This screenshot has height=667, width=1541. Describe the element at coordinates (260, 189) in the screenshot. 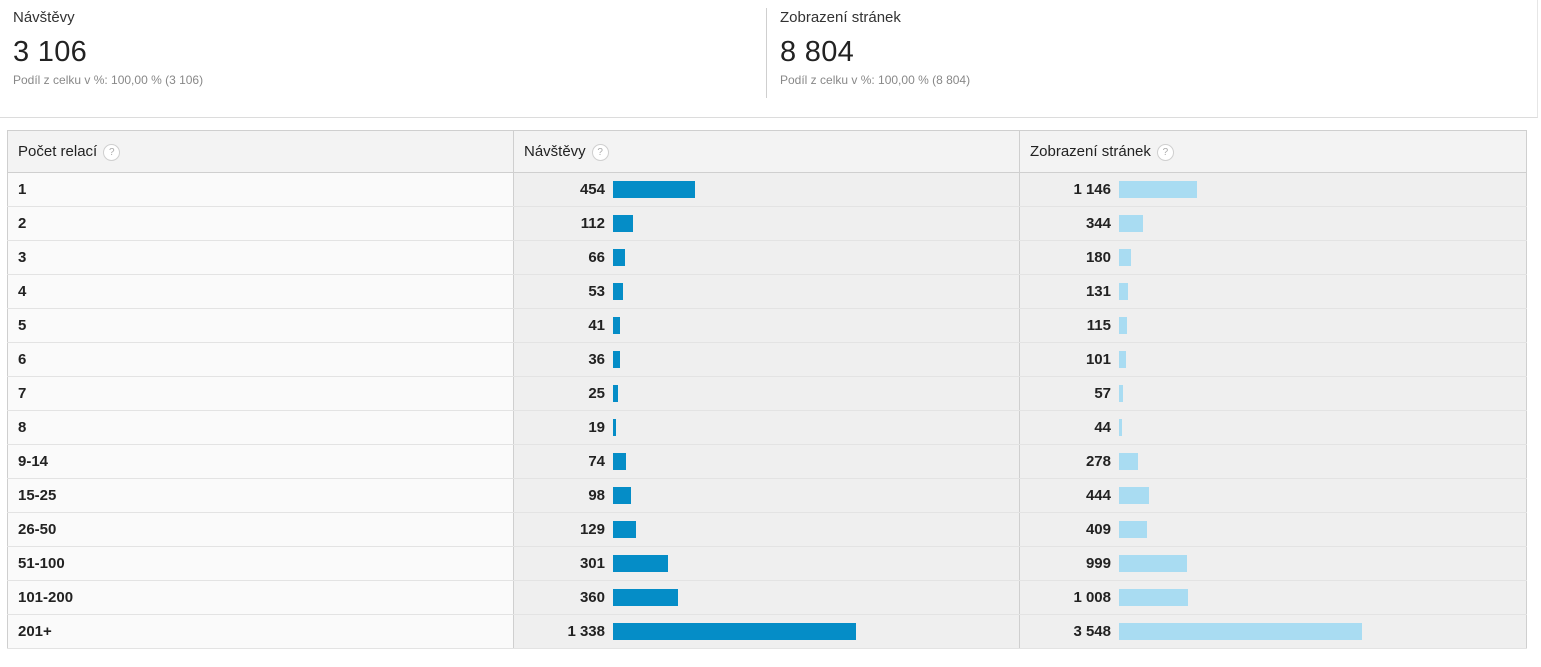

I see `session-count-cell: 1` at that location.